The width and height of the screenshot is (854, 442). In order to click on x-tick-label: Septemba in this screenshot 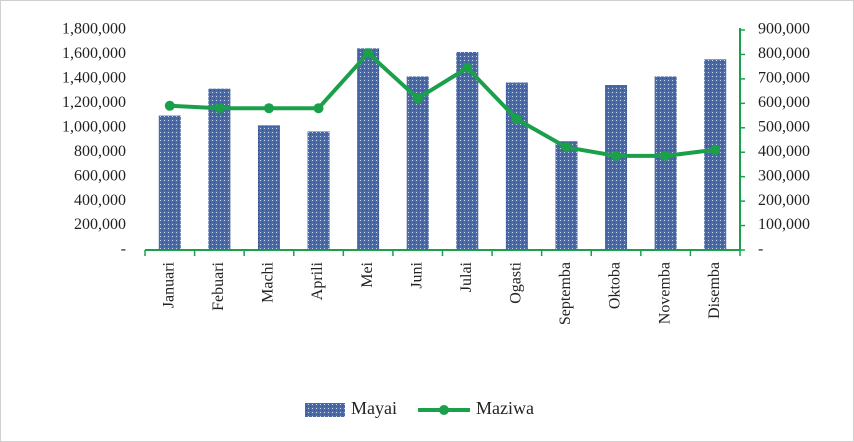, I will do `click(565, 293)`.